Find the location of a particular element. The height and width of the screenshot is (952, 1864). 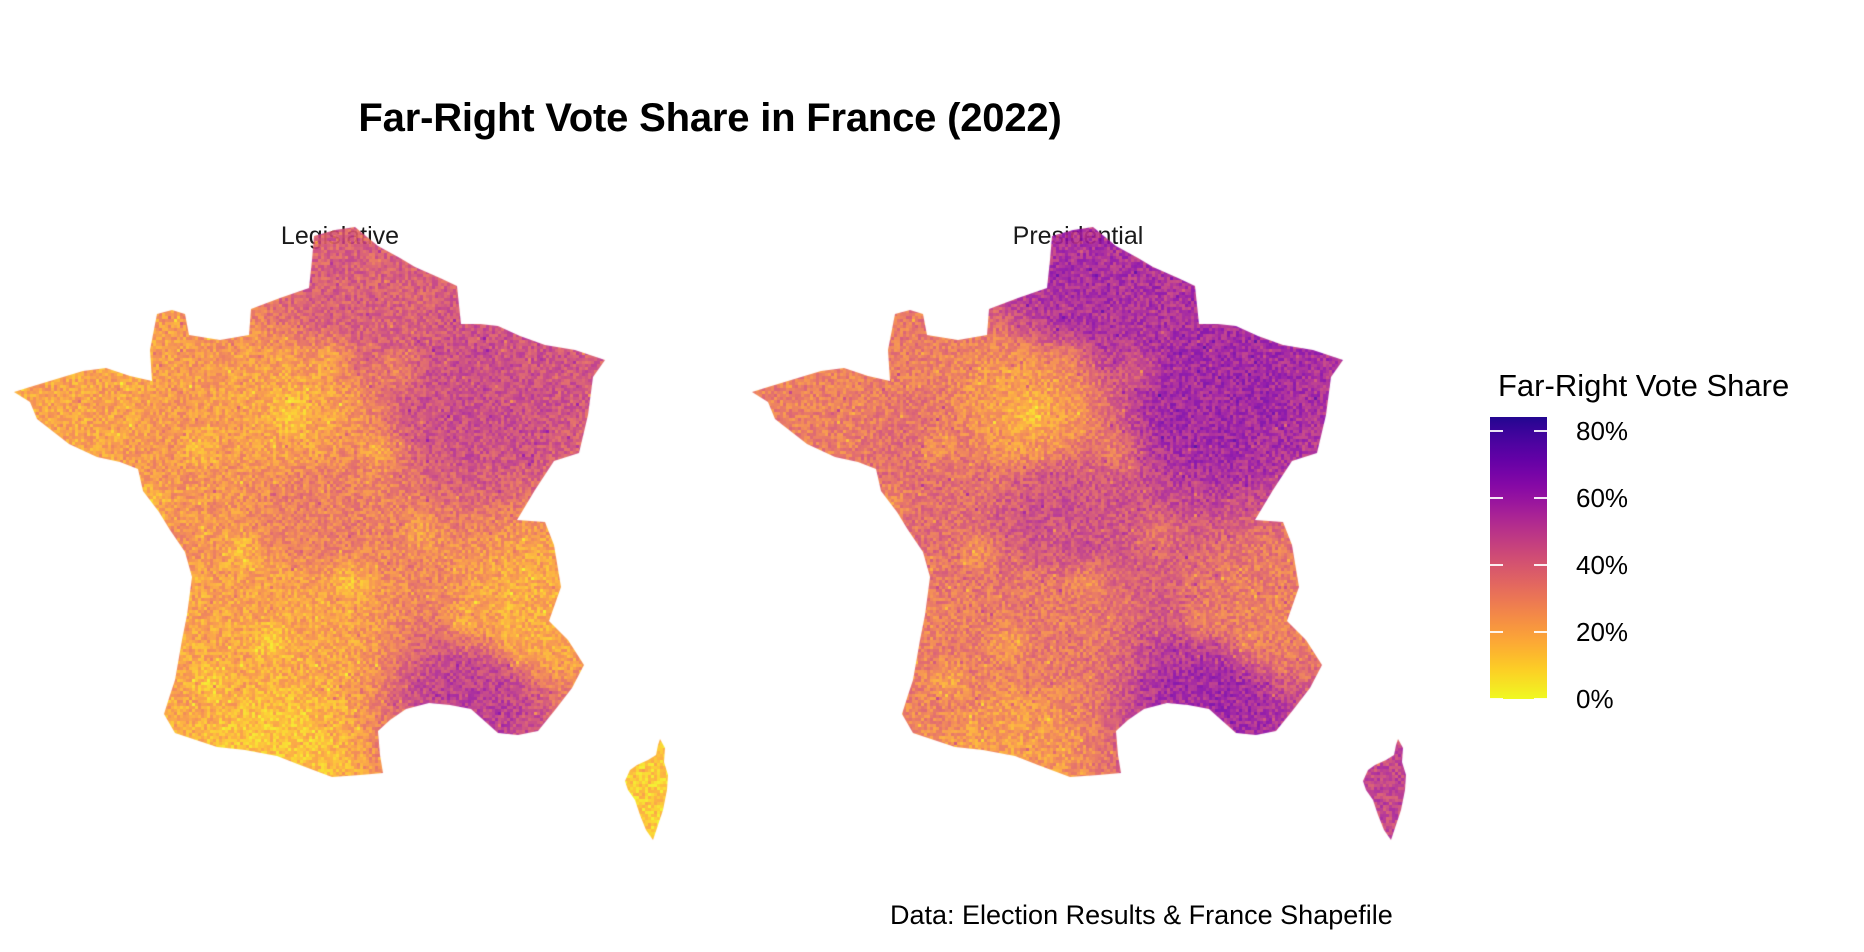

chart-title: Far-Right Vote Share in France (2022) is located at coordinates (710, 118).